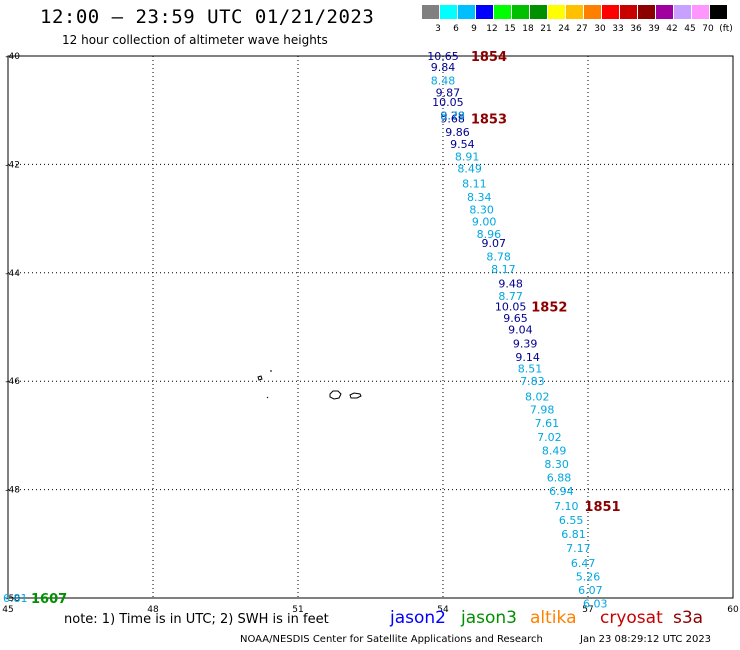  What do you see at coordinates (474, 183) in the screenshot?
I see `swh-value: 8.11` at bounding box center [474, 183].